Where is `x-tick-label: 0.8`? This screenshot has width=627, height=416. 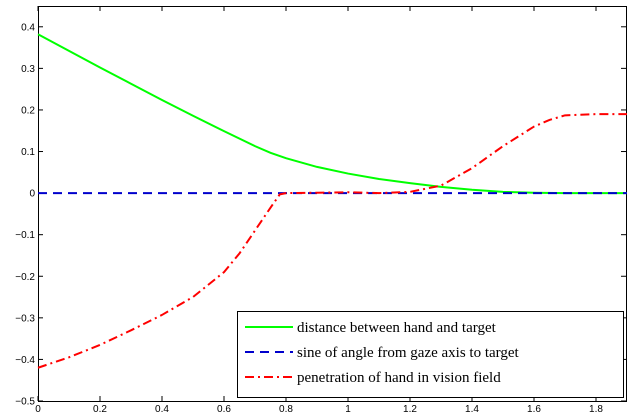
x-tick-label: 0.8 is located at coordinates (286, 409).